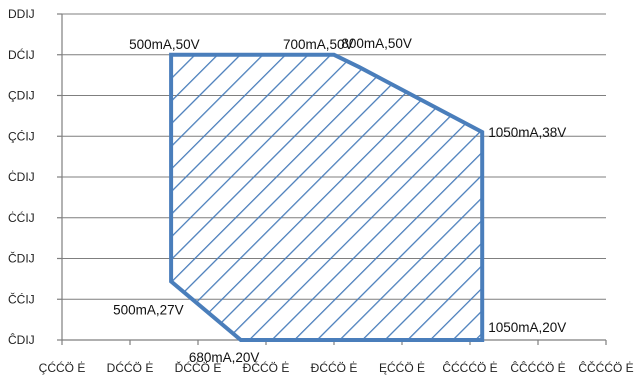 The width and height of the screenshot is (638, 381). I want to click on y-tick-label: ĈDIJ, so click(21, 339).